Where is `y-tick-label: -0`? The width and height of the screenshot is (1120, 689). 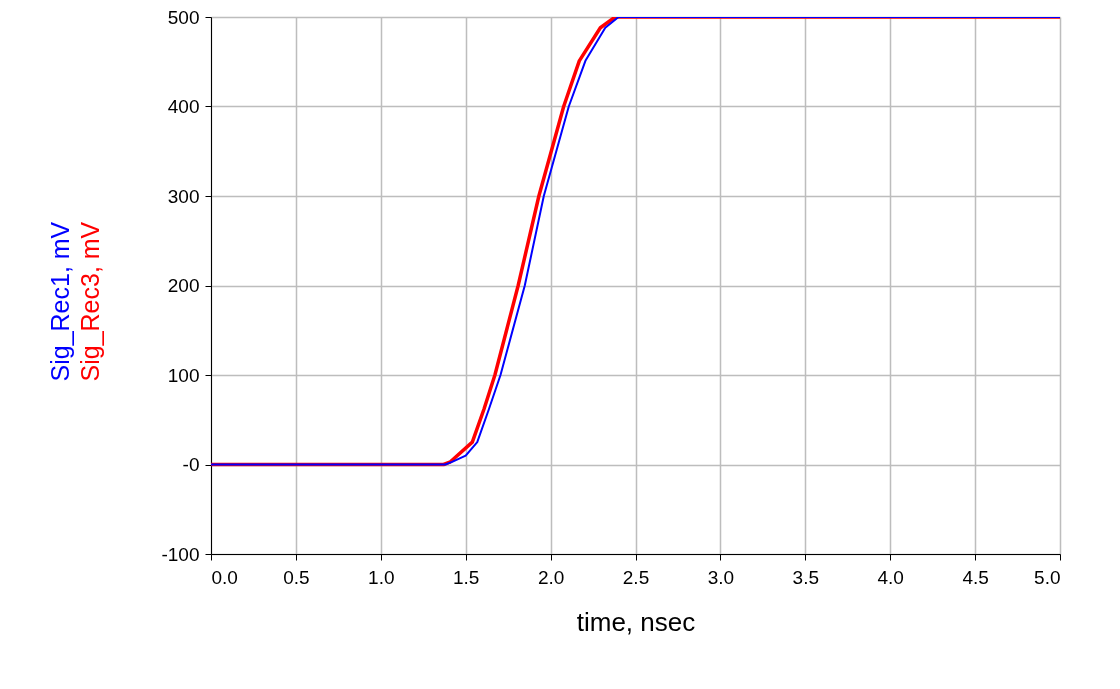
y-tick-label: -0 is located at coordinates (191, 464).